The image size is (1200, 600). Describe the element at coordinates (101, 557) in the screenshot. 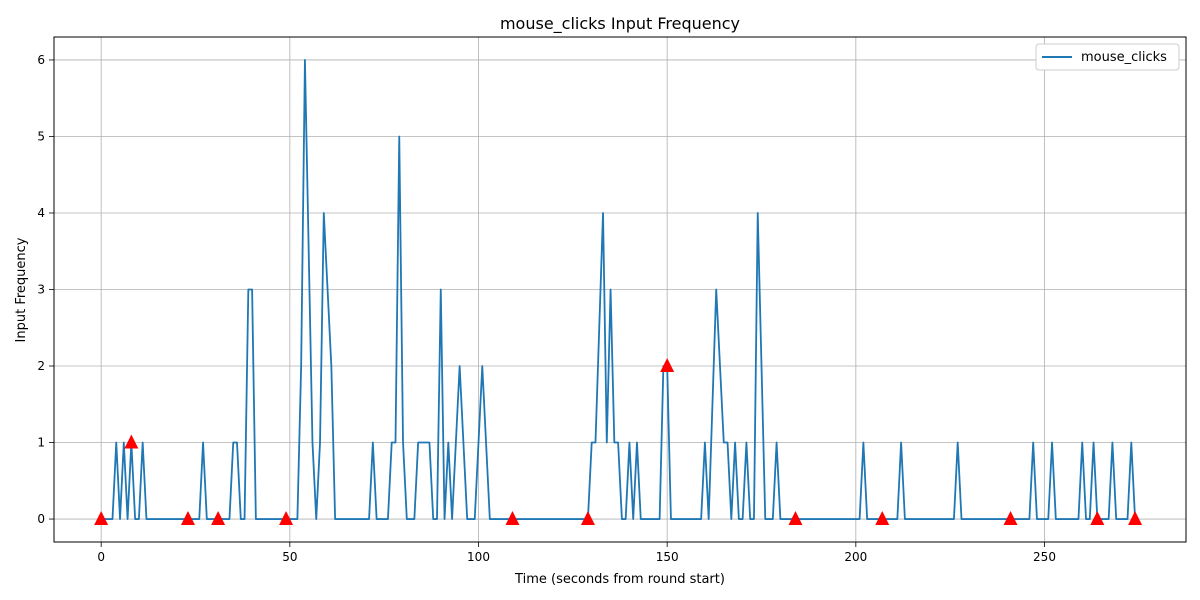

I see `x-tick-label: 0` at that location.